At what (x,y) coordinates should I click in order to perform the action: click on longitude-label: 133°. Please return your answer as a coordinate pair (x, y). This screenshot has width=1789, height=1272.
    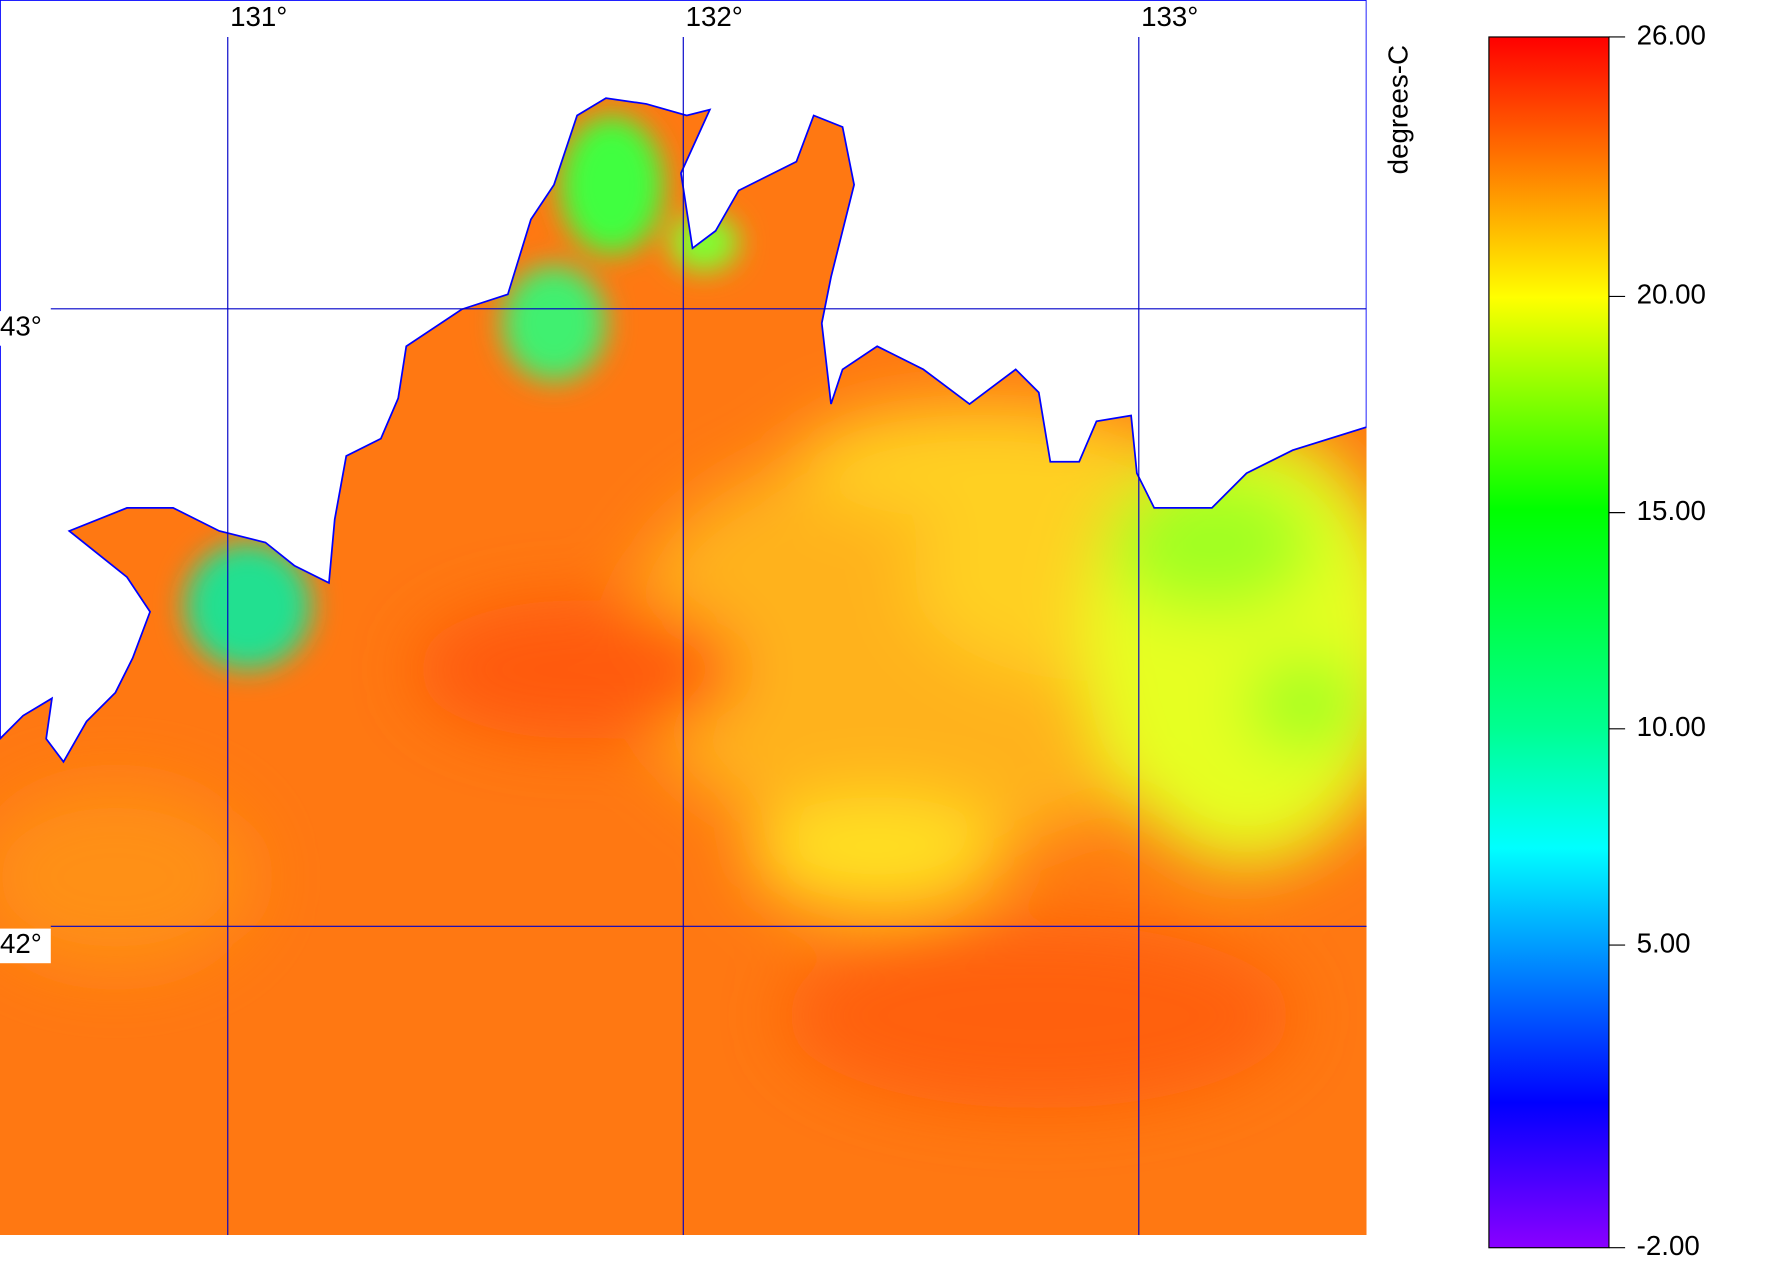
    Looking at the image, I should click on (1169, 16).